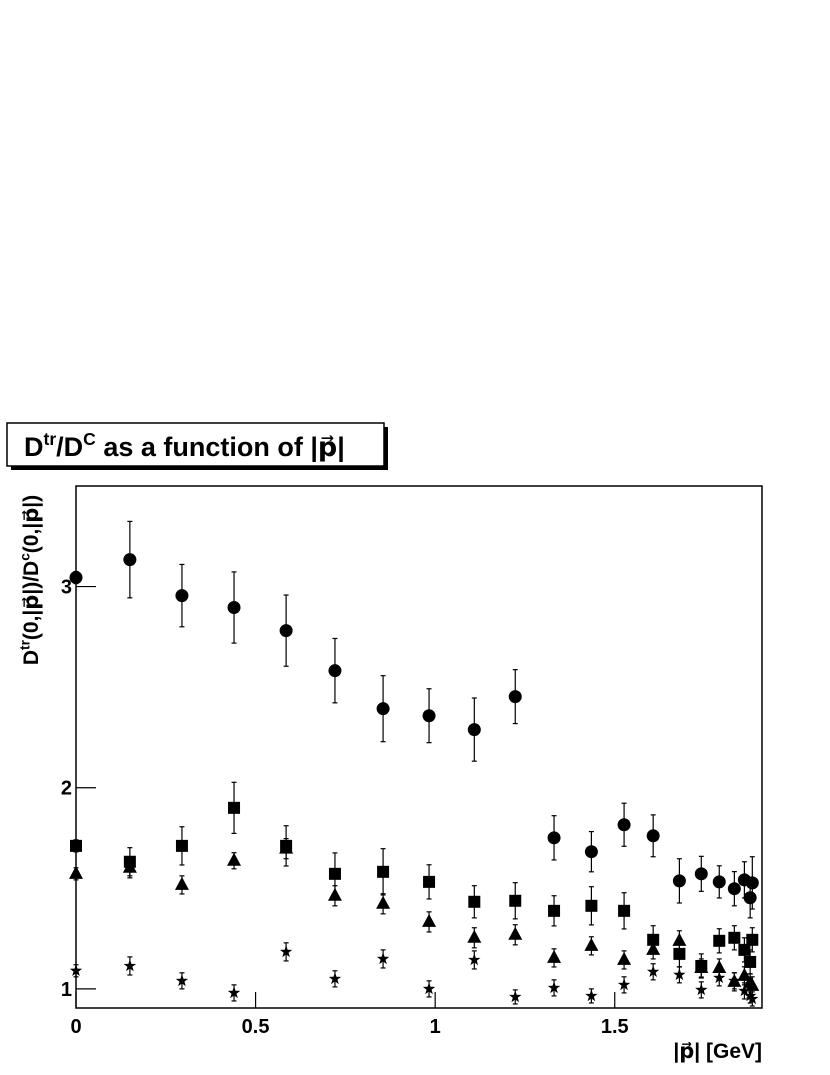  What do you see at coordinates (435, 1027) in the screenshot?
I see `x-tick-label: 1` at bounding box center [435, 1027].